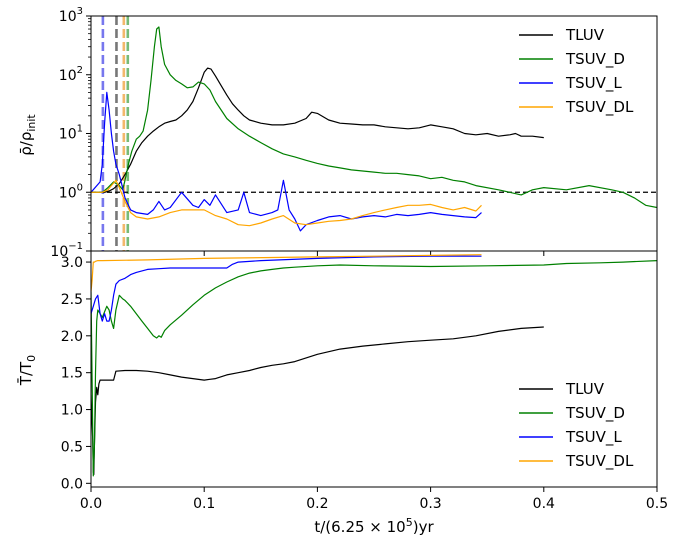  I want to click on bottom-y-tick-label: 1.0, so click(72, 411).